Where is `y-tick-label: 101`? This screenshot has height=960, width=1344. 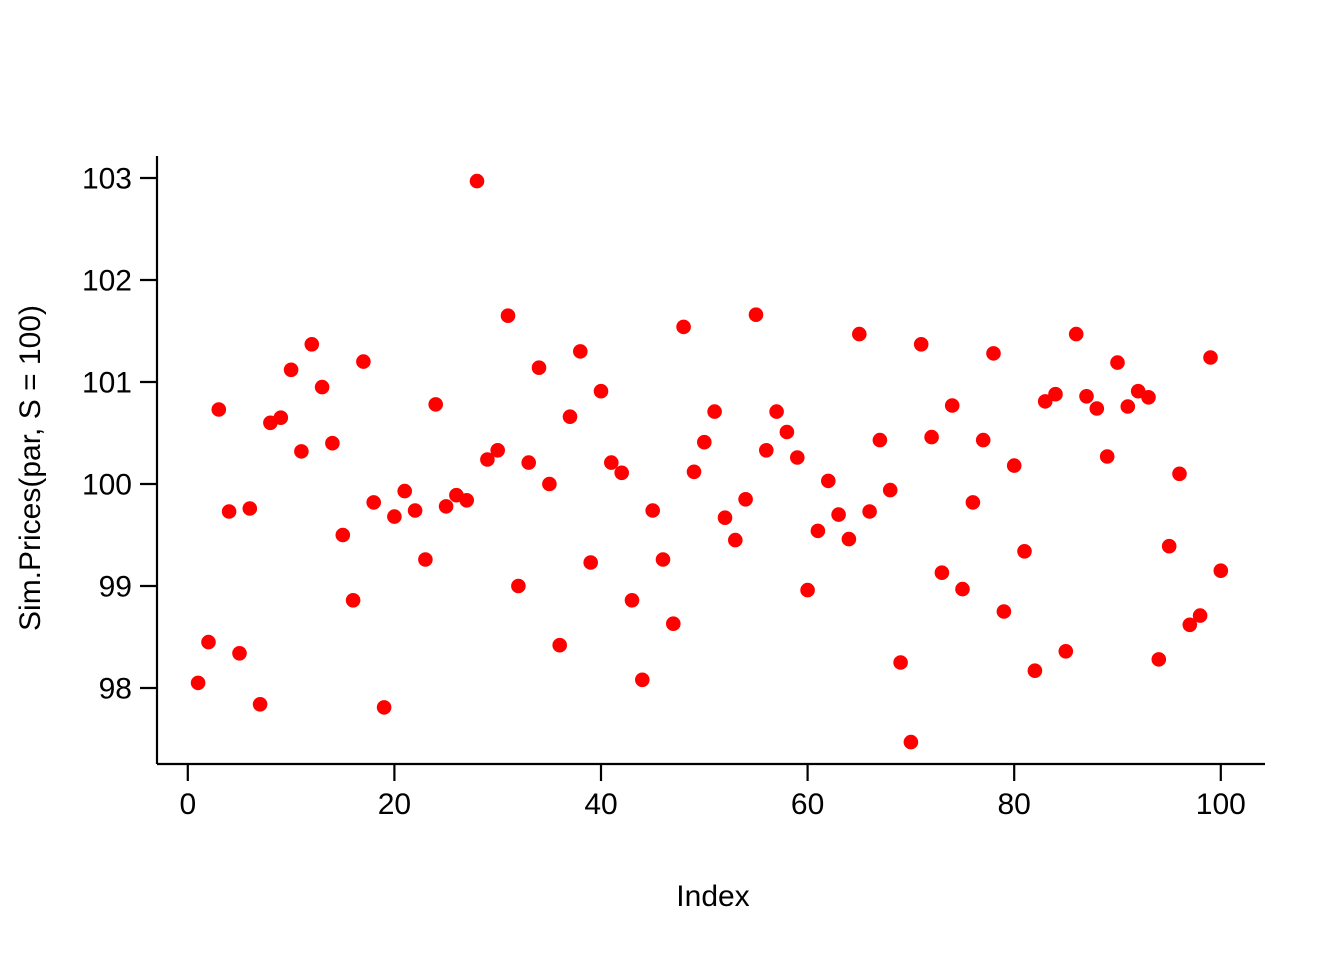
y-tick-label: 101 is located at coordinates (107, 383).